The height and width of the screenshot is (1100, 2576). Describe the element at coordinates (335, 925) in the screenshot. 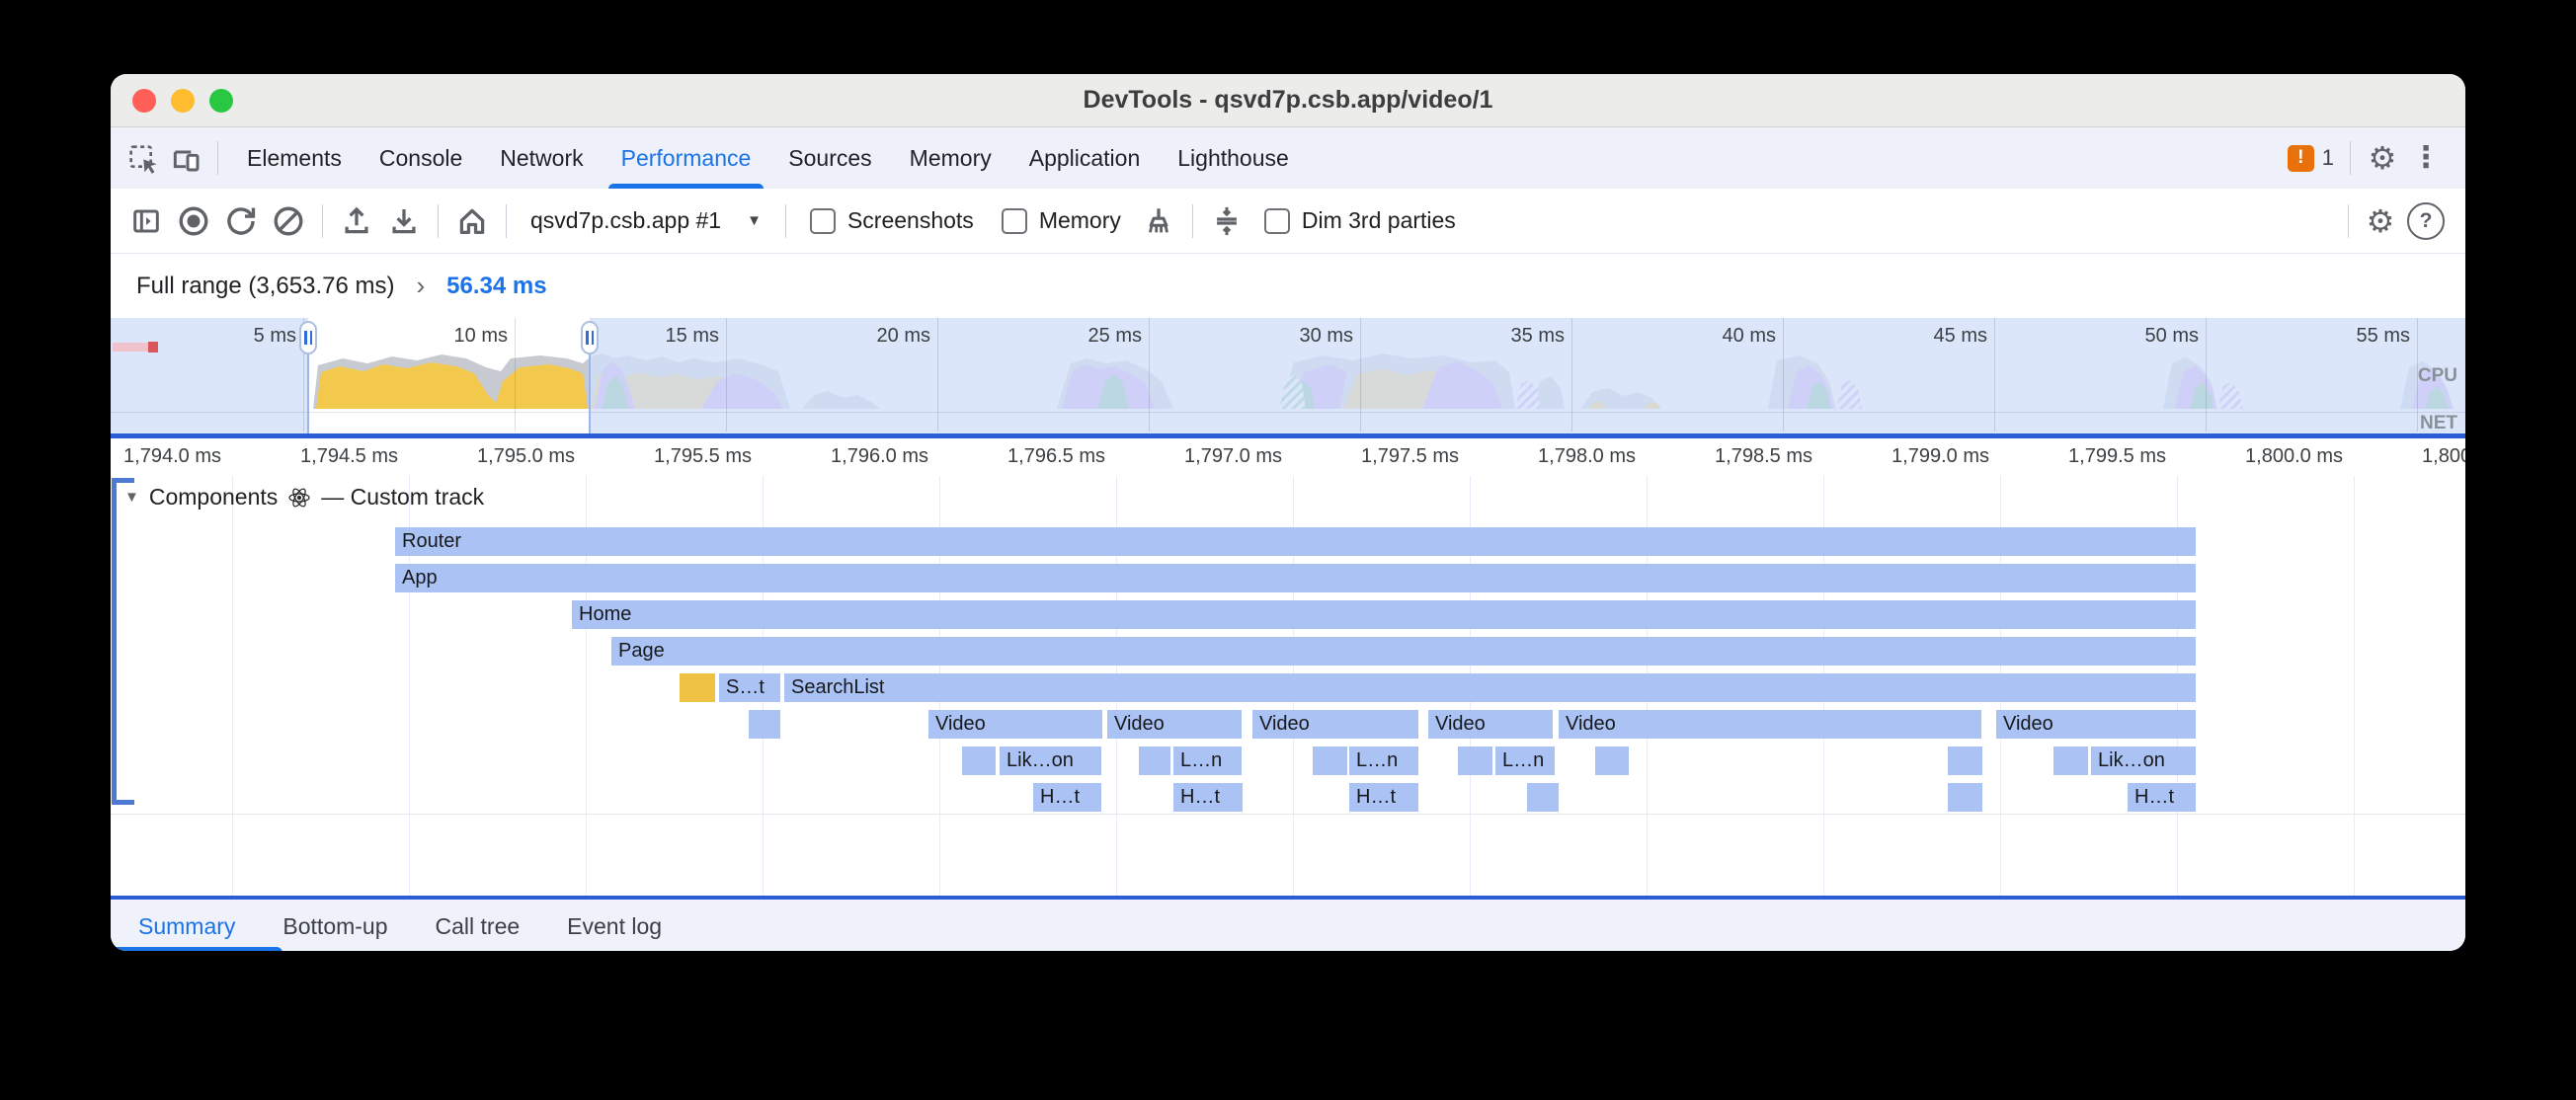

I see `bottom-tab-bottom-up: Bottom-up` at that location.